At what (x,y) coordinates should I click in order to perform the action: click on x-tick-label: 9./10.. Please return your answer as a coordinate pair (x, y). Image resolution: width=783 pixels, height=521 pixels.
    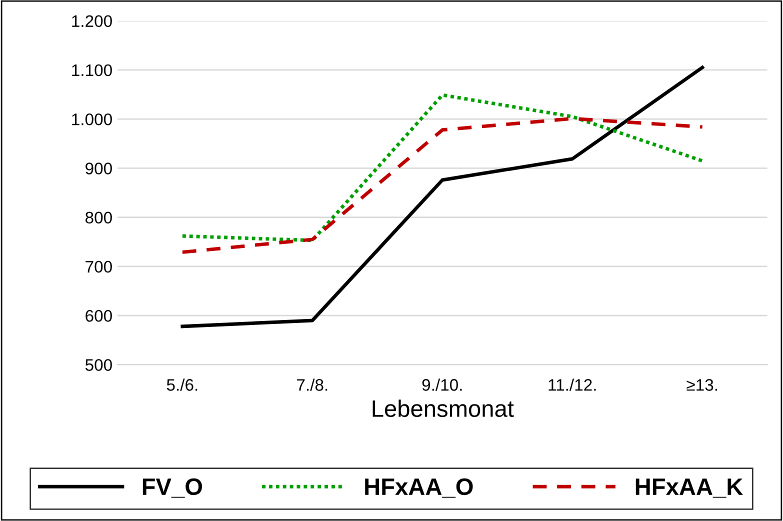
    Looking at the image, I should click on (442, 384).